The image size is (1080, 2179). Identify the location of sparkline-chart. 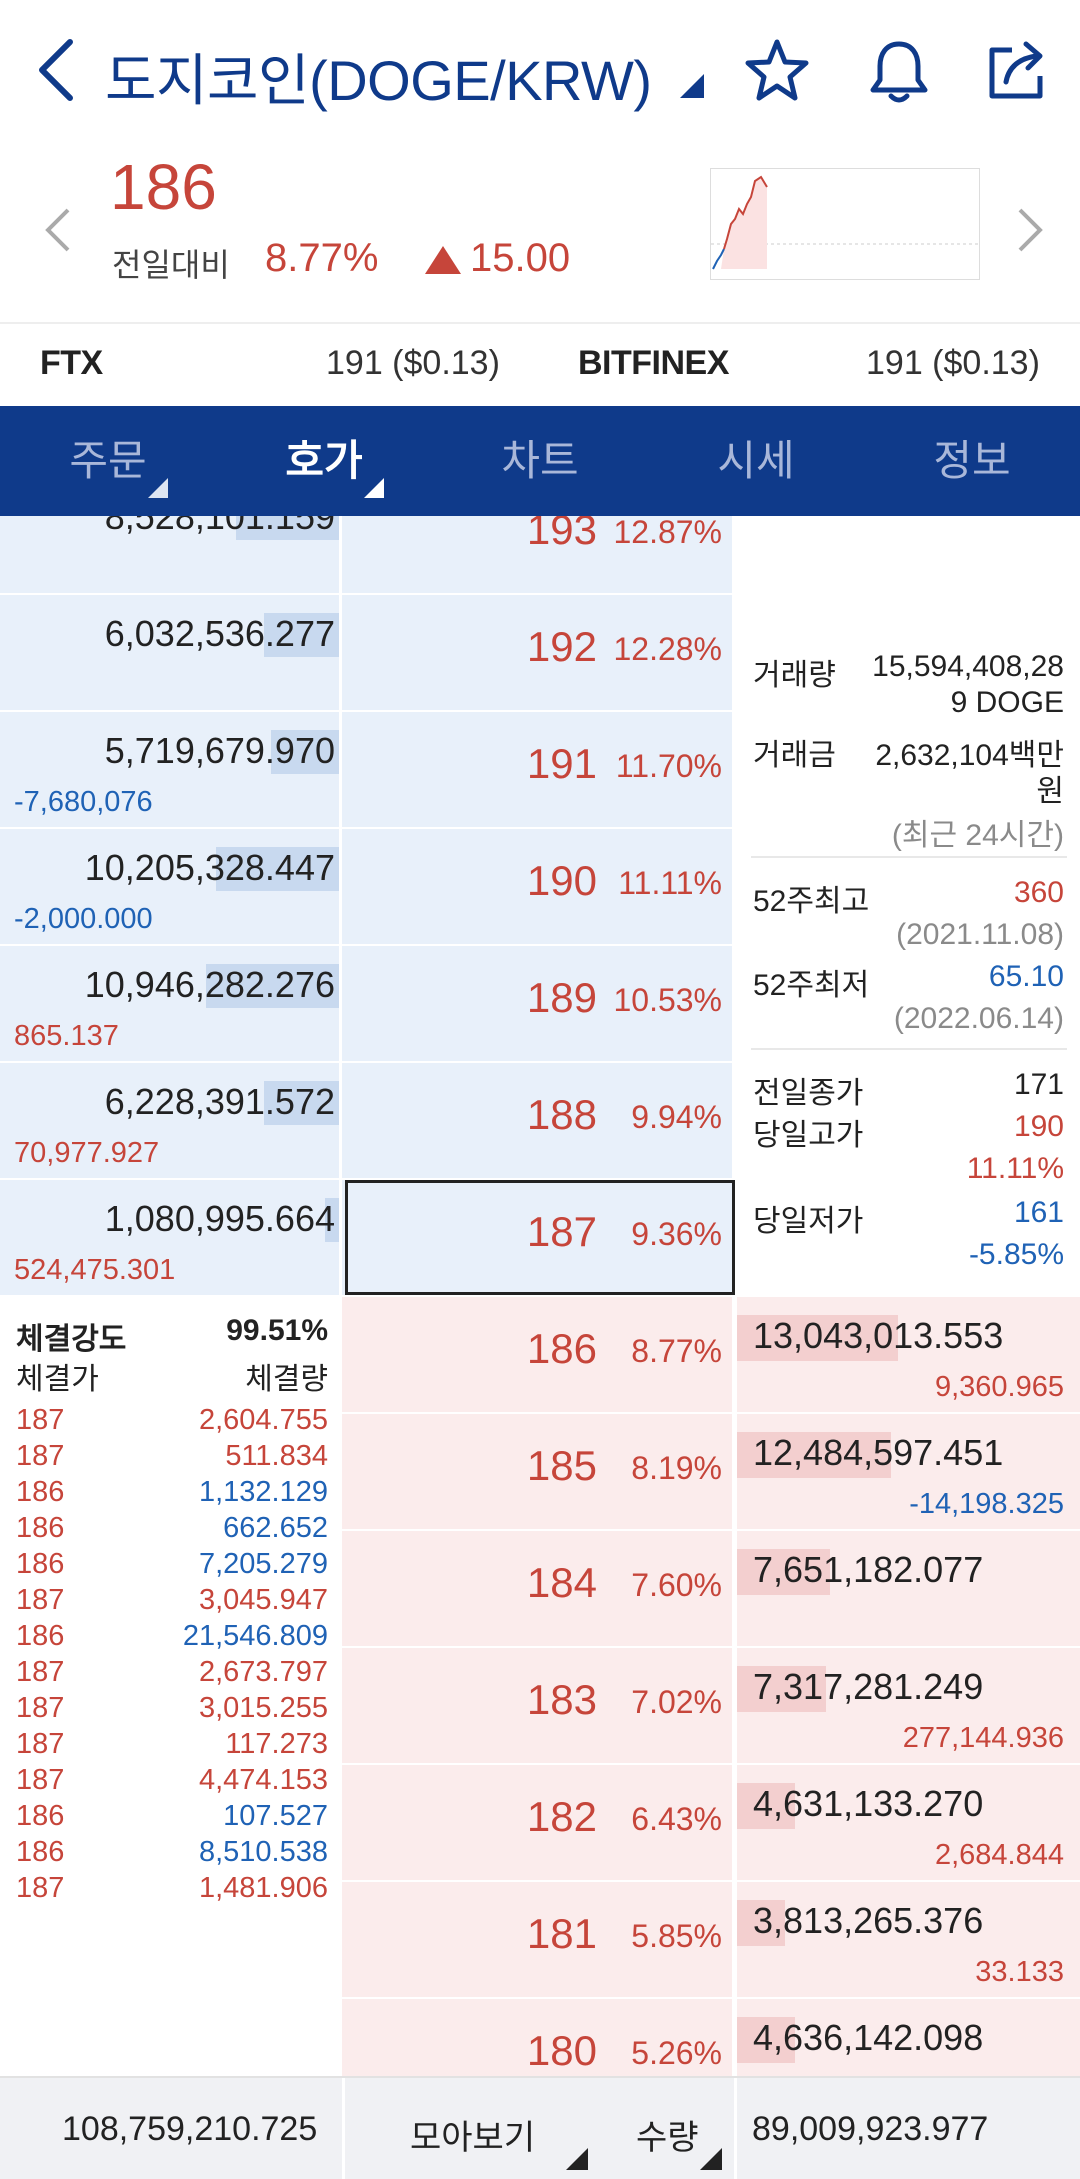
(845, 224).